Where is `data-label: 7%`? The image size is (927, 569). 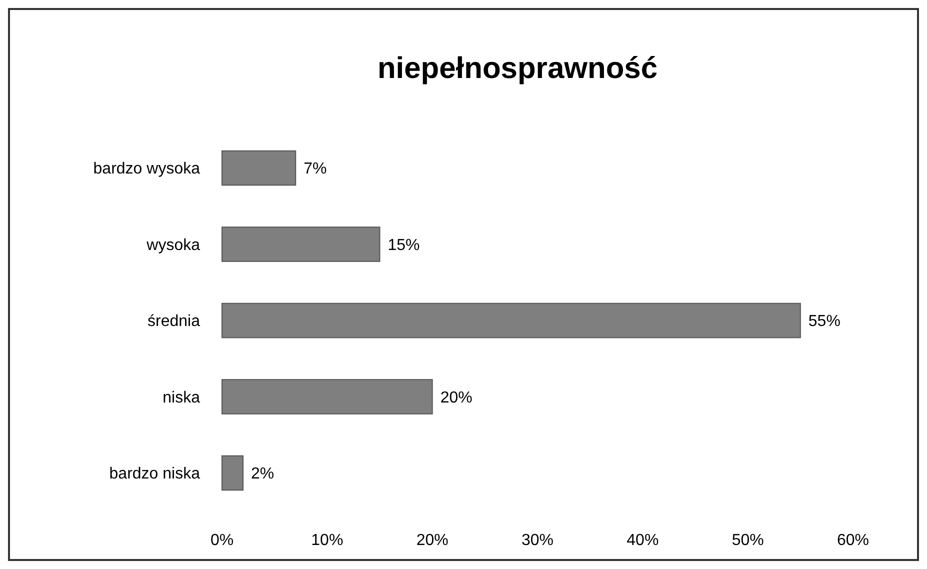 data-label: 7% is located at coordinates (315, 169).